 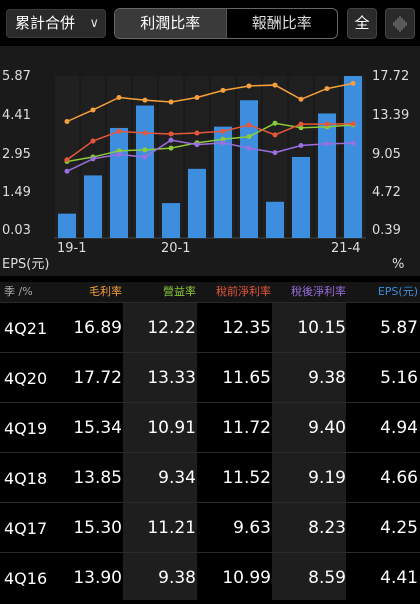 What do you see at coordinates (45, 23) in the screenshot?
I see `period-dropdown-label: 累計合併` at bounding box center [45, 23].